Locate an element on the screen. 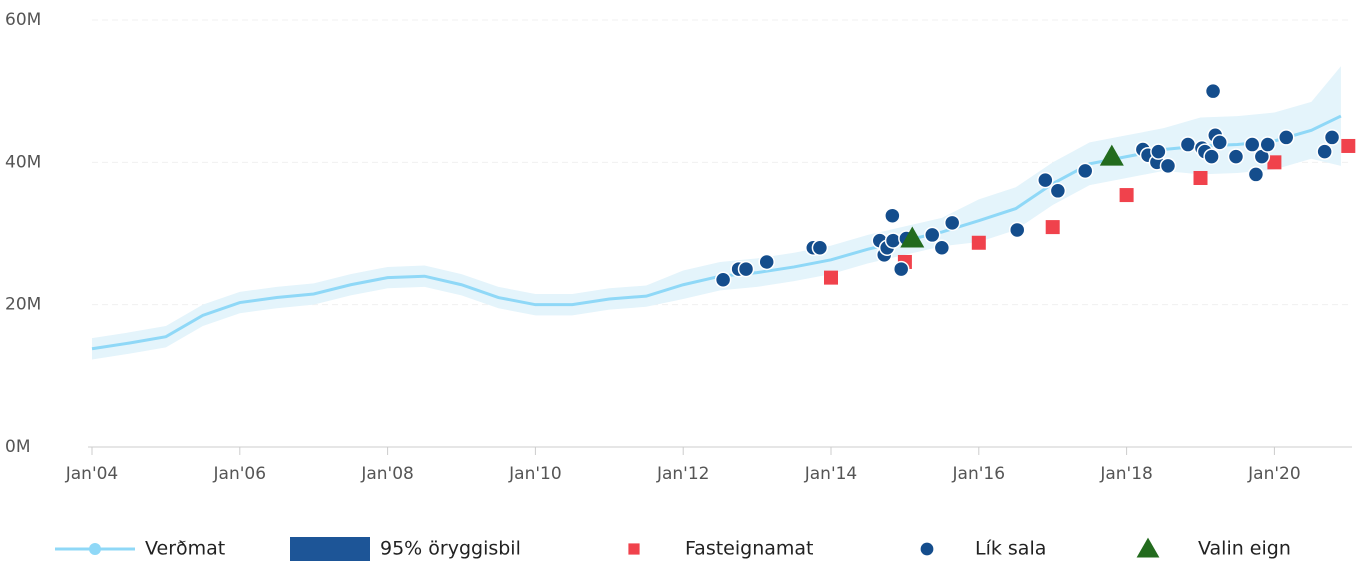 The height and width of the screenshot is (564, 1368). x-tick-label: Jan'10 is located at coordinates (535, 474).